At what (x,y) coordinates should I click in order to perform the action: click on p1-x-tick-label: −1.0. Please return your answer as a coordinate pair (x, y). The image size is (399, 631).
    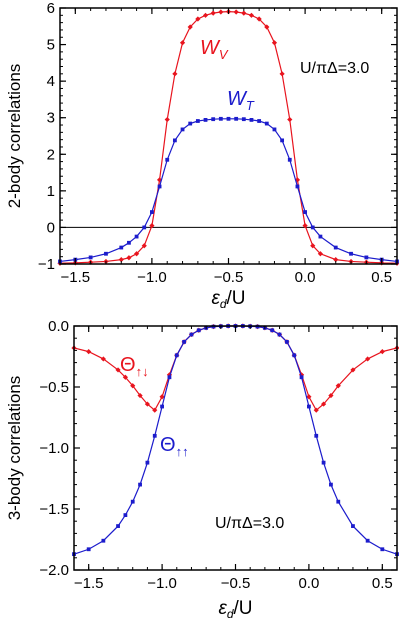
    Looking at the image, I should click on (162, 583).